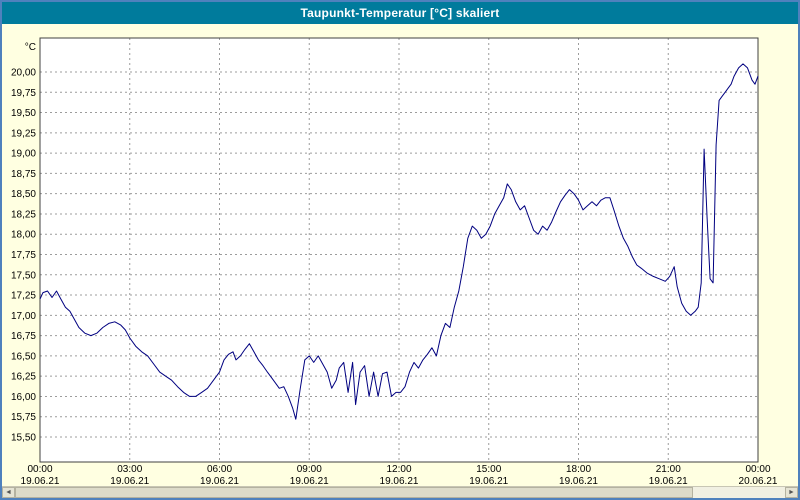 This screenshot has height=500, width=800. What do you see at coordinates (23, 316) in the screenshot?
I see `svg-text: 17,00` at bounding box center [23, 316].